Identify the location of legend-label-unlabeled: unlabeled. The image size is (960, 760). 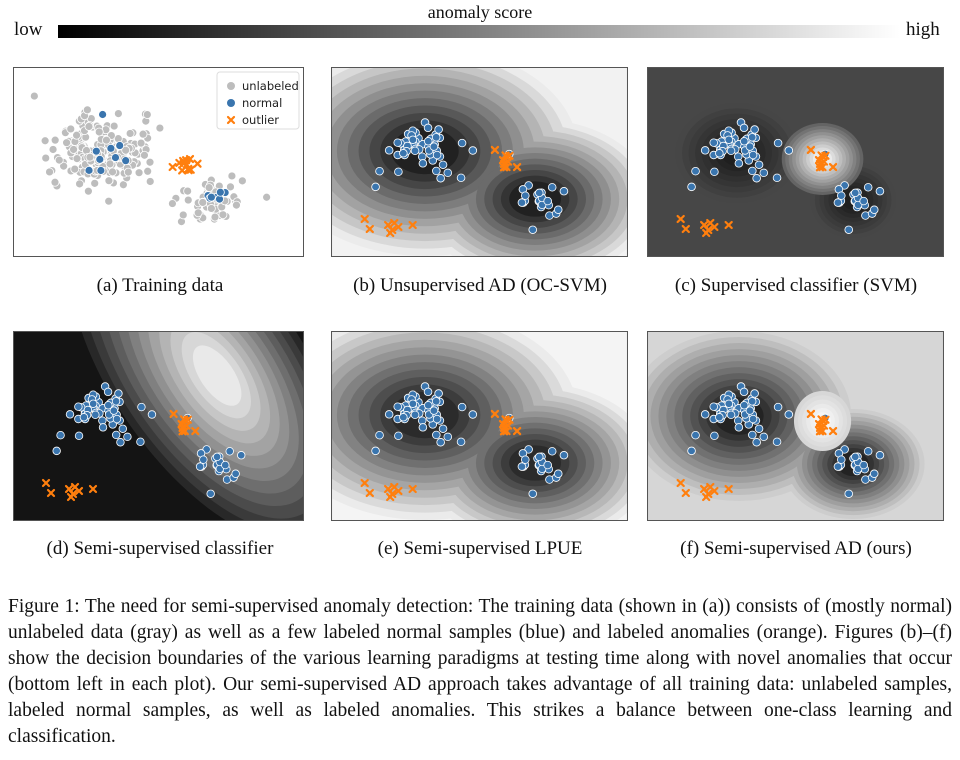
(270, 86).